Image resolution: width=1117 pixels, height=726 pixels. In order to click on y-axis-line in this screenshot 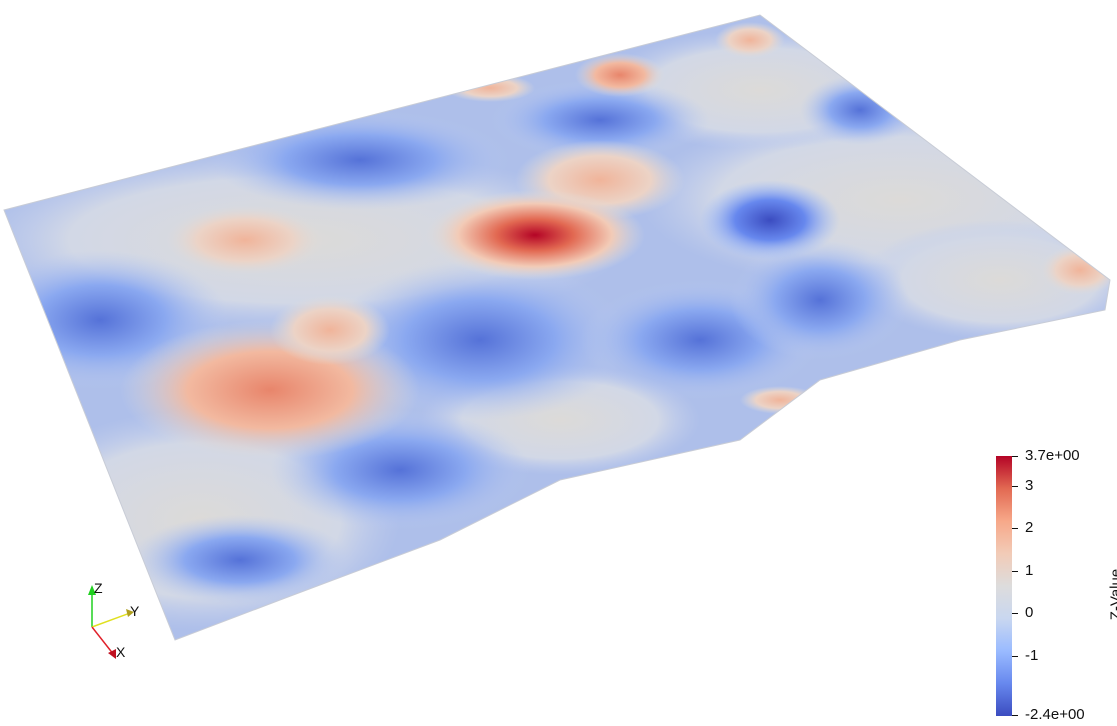, I will do `click(111, 620)`.